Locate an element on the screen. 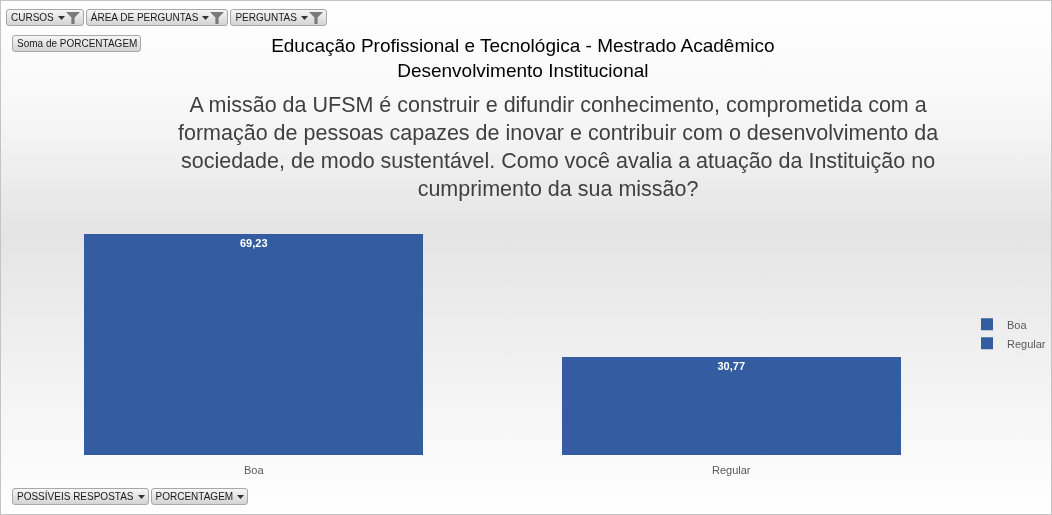 This screenshot has width=1052, height=515. data-label: 69,23 is located at coordinates (253, 242).